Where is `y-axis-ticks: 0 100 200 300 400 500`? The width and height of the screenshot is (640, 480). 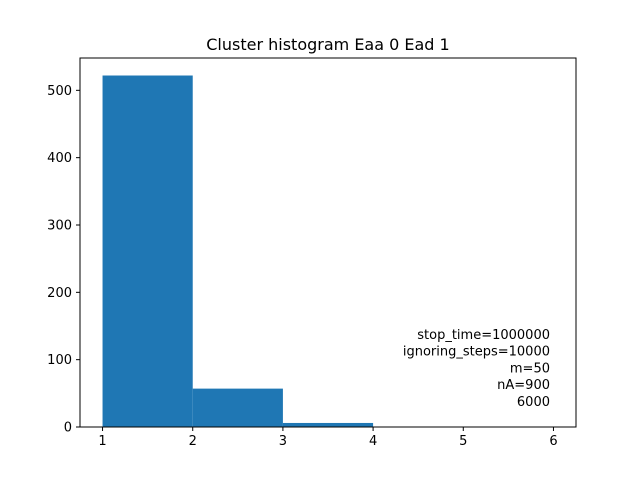 y-axis-ticks: 0 100 200 300 400 500 is located at coordinates (63, 260).